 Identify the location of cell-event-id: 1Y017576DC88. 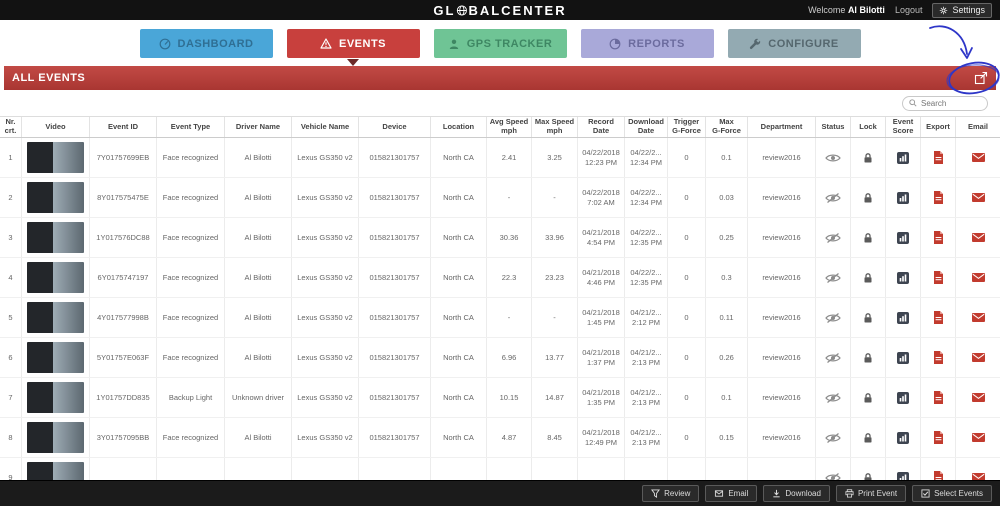
(123, 237).